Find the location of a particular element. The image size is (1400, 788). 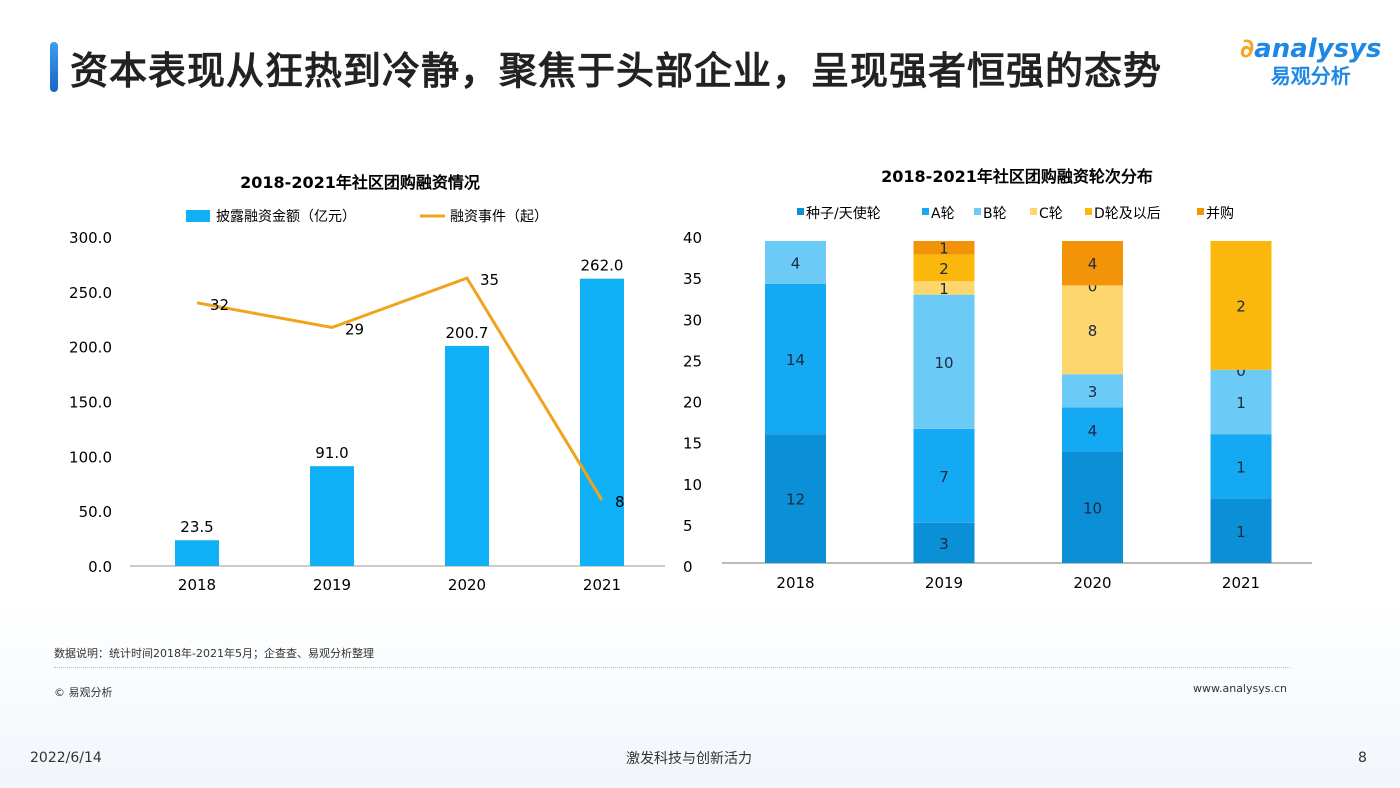

legend-label-line: 融资事件（起） is located at coordinates (499, 217).